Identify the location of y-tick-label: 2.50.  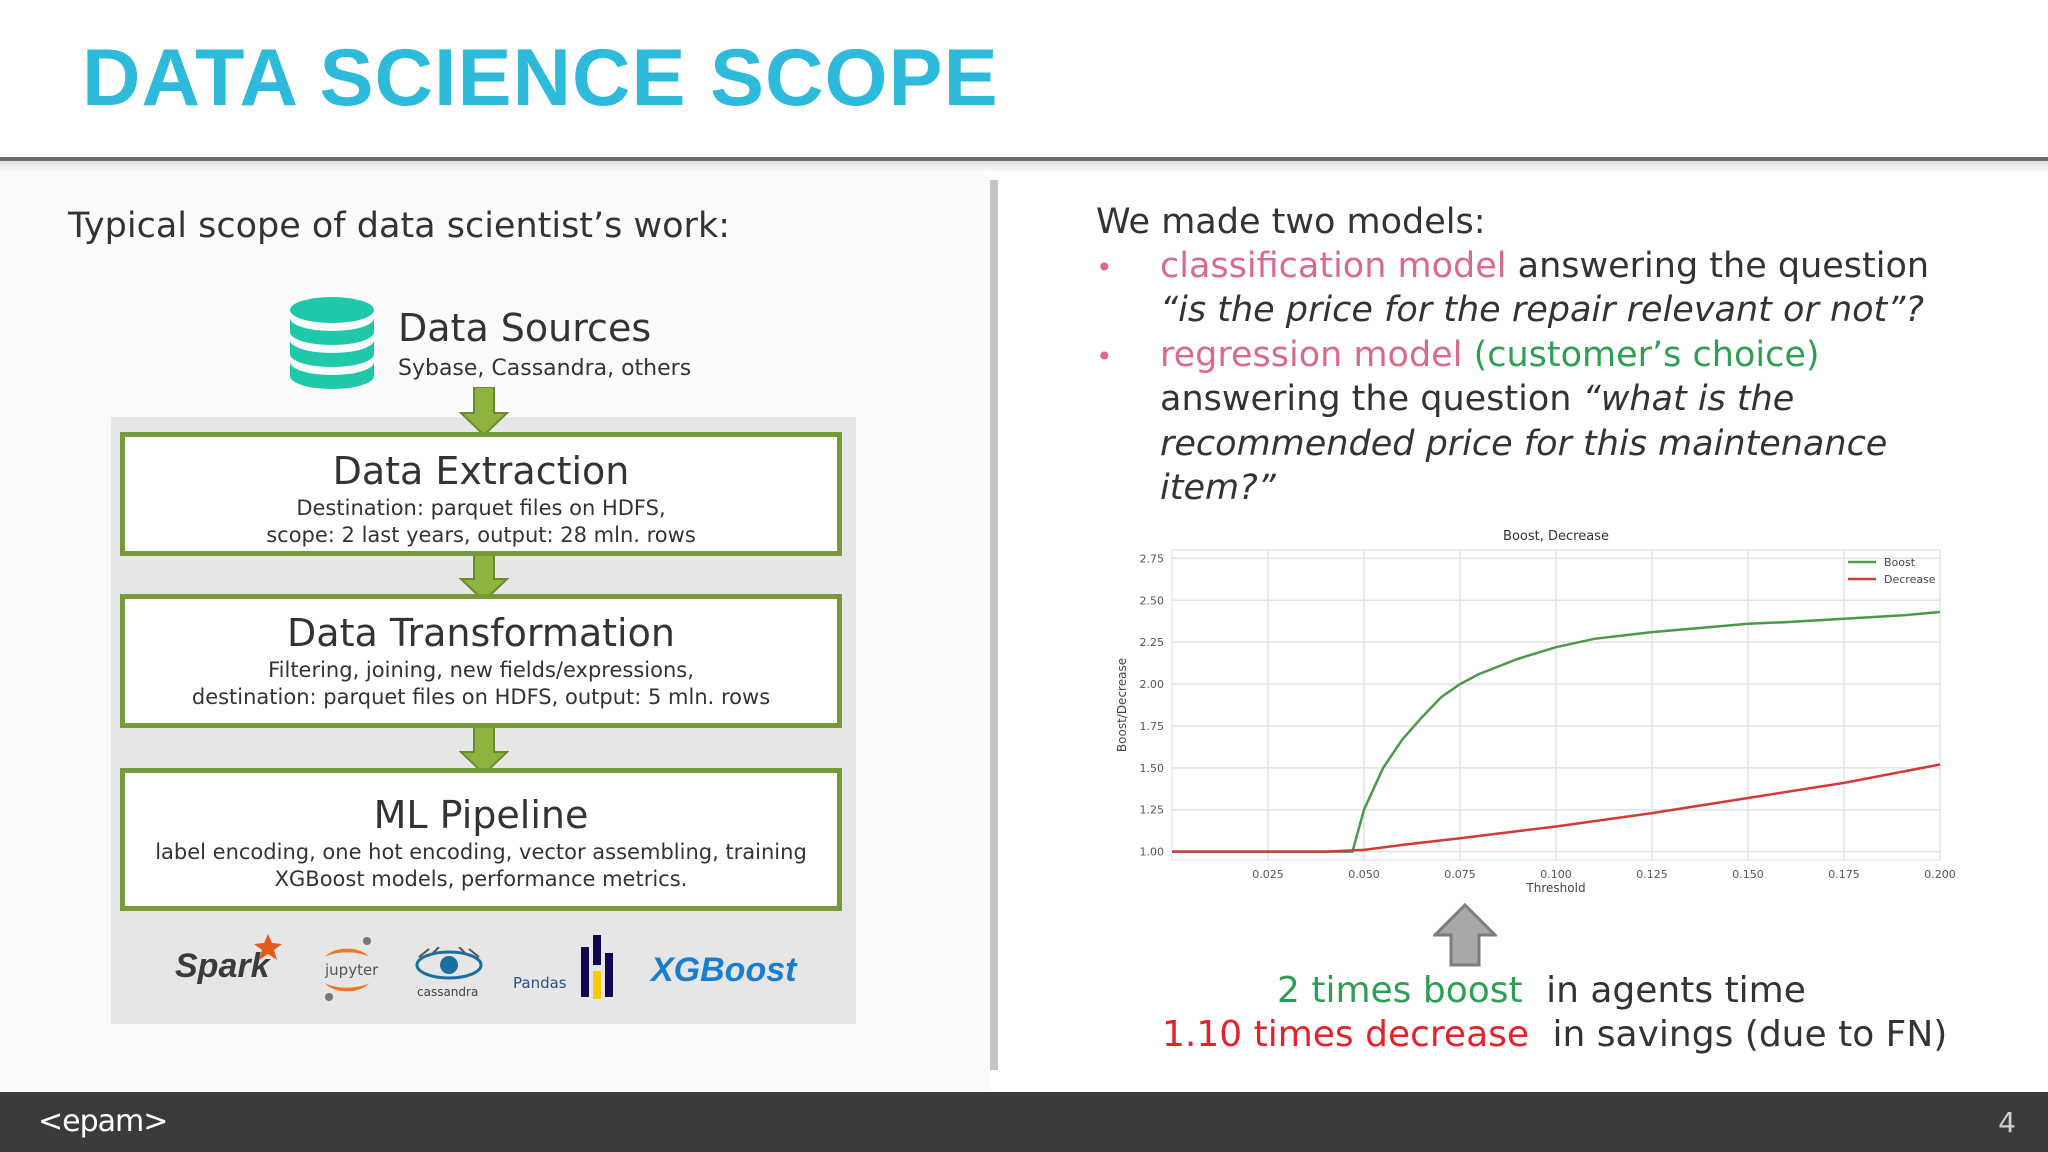
(1152, 600).